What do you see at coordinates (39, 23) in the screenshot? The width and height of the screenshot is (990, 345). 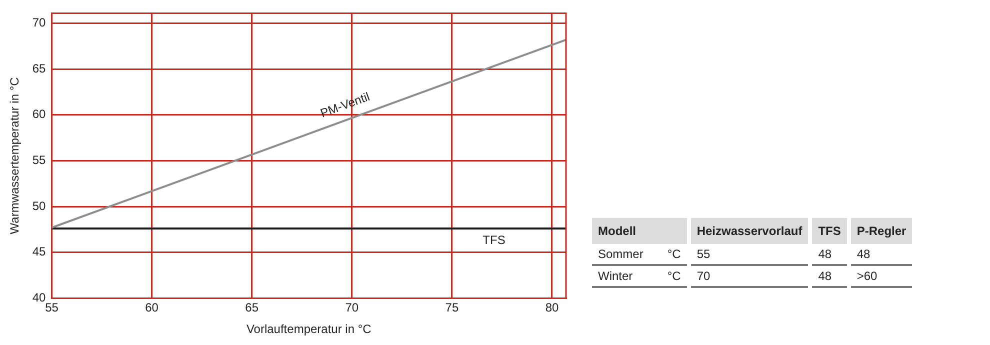 I see `y-tick-label: 70` at bounding box center [39, 23].